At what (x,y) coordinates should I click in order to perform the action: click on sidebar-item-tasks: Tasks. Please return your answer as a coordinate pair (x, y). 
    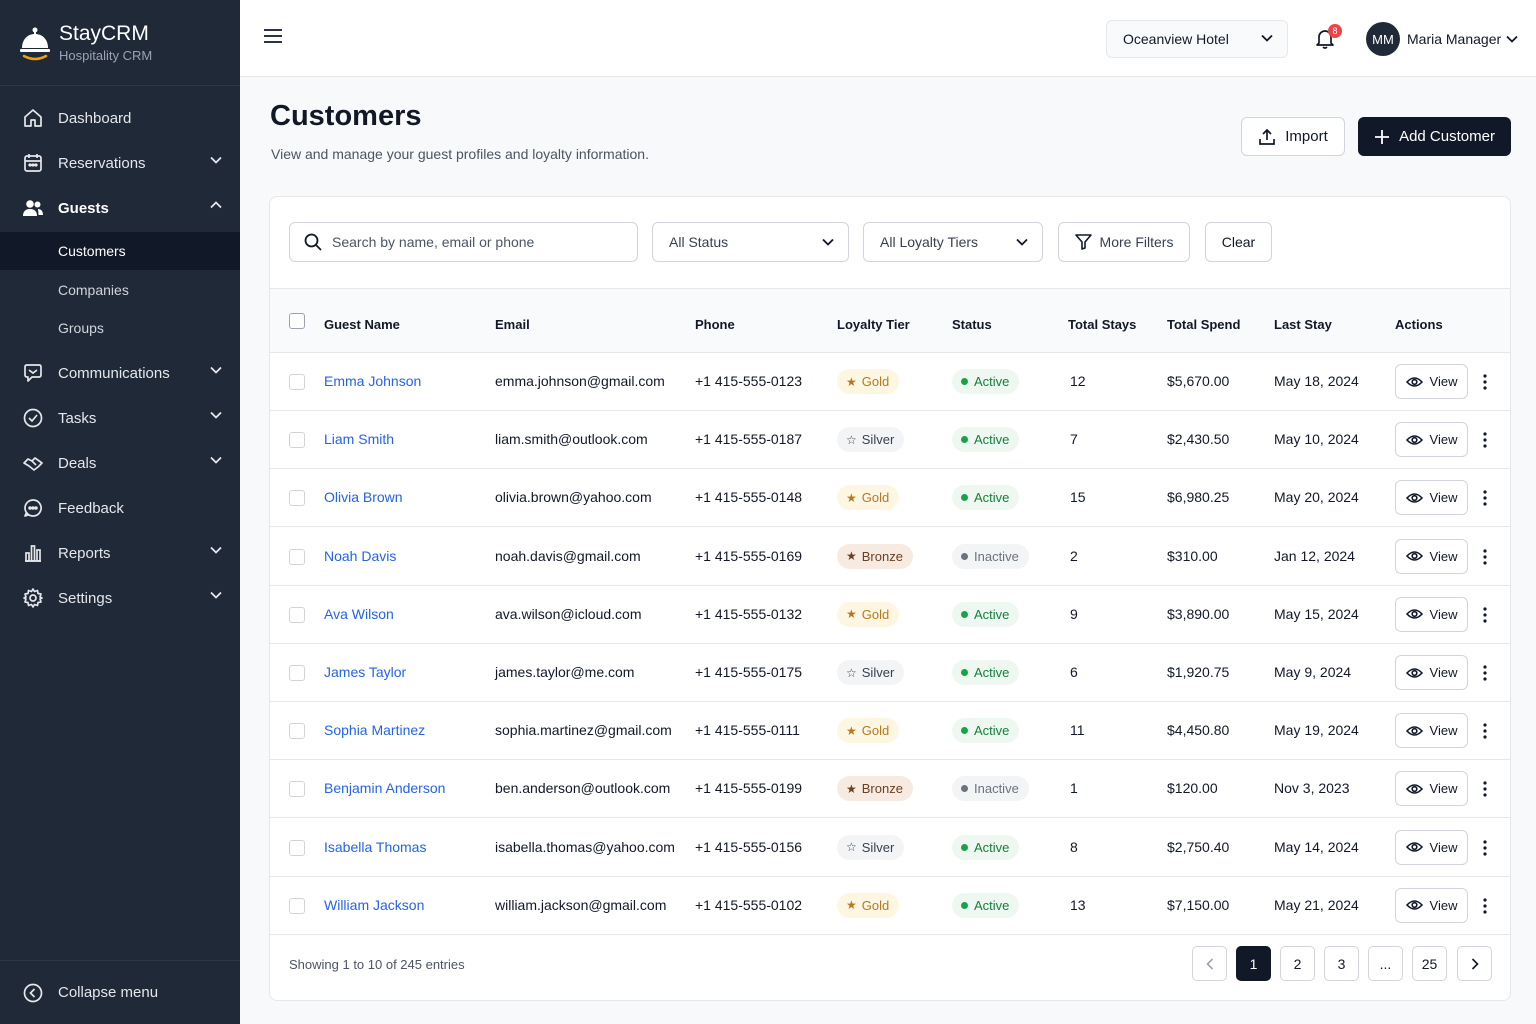
    Looking at the image, I should click on (120, 418).